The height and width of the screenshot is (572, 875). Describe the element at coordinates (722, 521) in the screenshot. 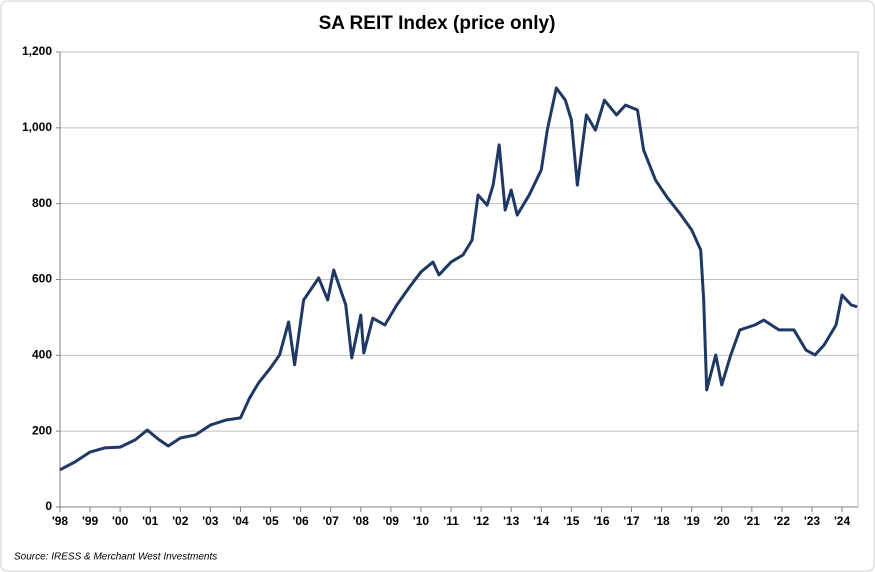

I see `x-tick-label: '20` at that location.